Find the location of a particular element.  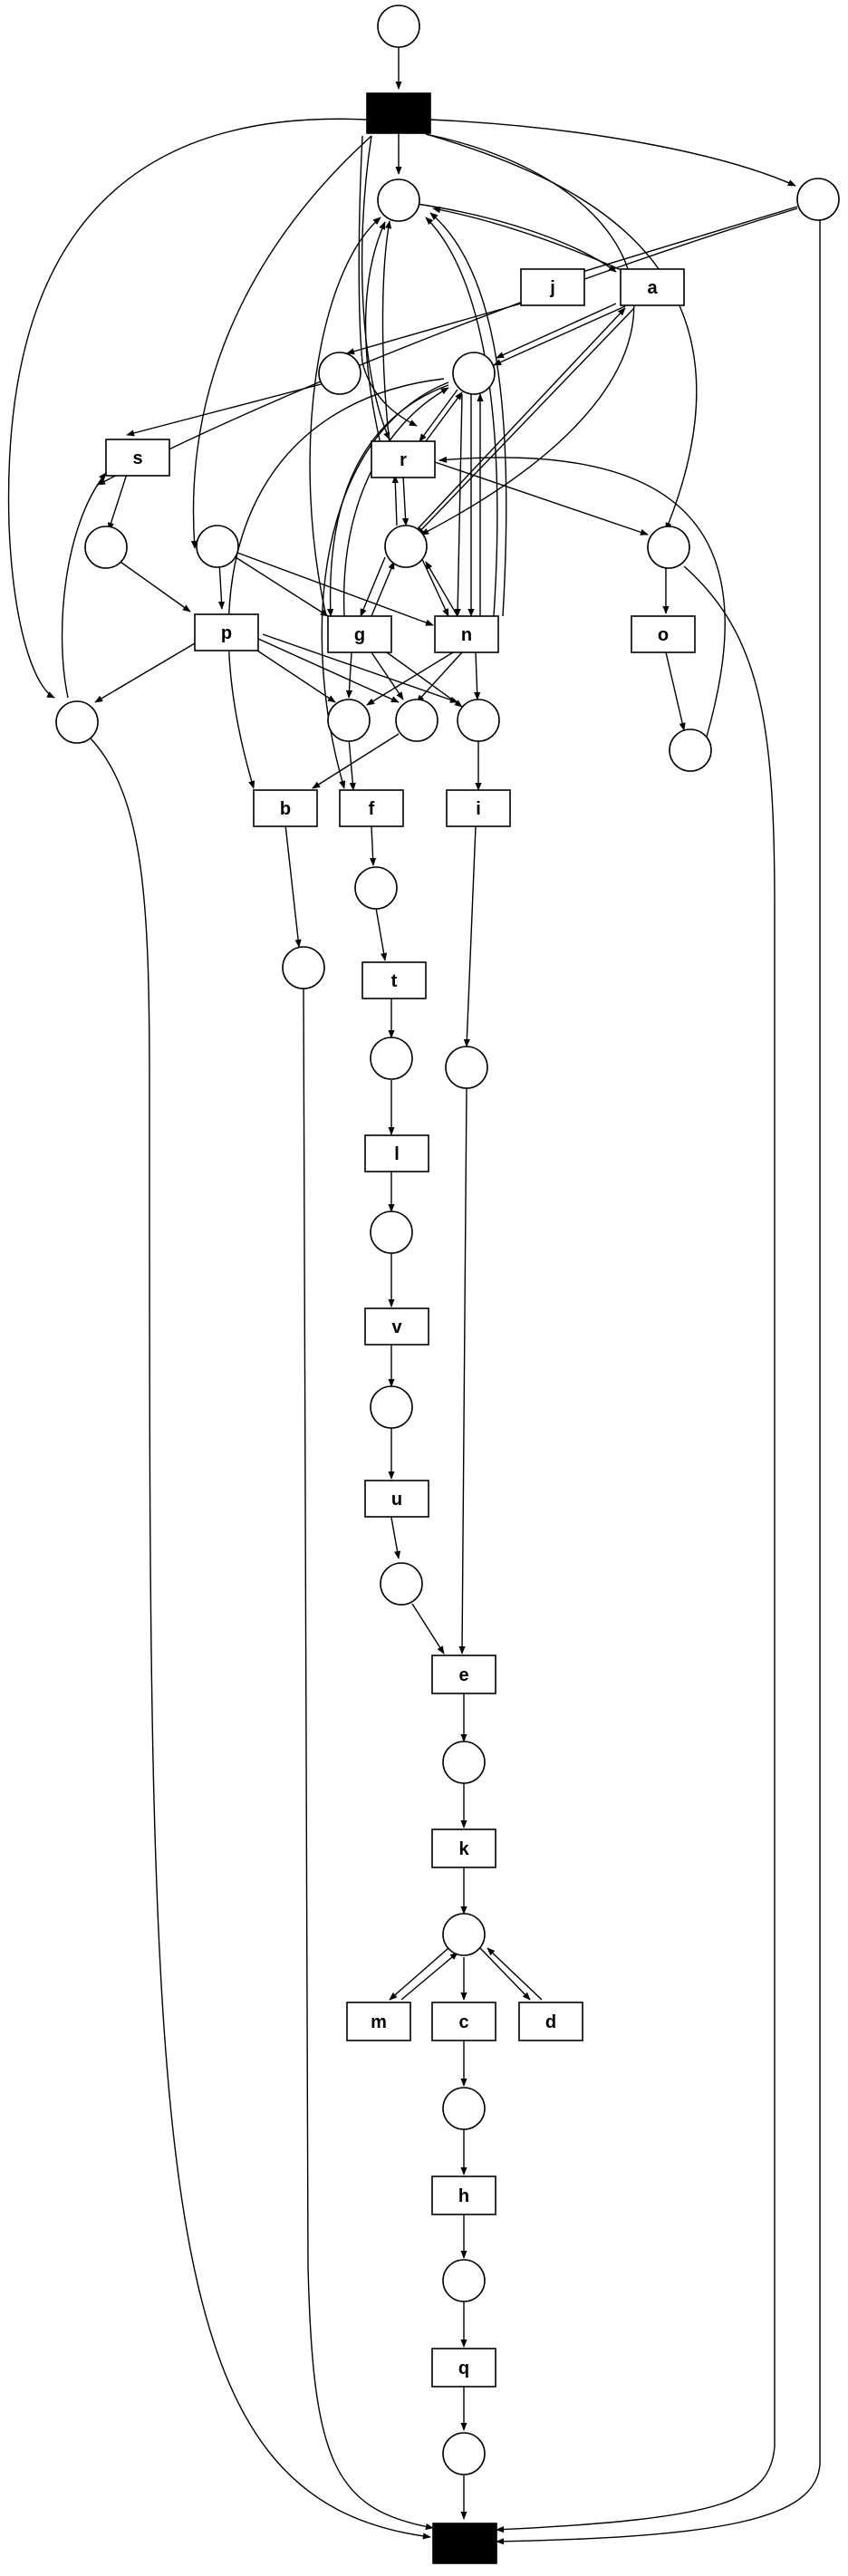

transition-label: p is located at coordinates (227, 633).